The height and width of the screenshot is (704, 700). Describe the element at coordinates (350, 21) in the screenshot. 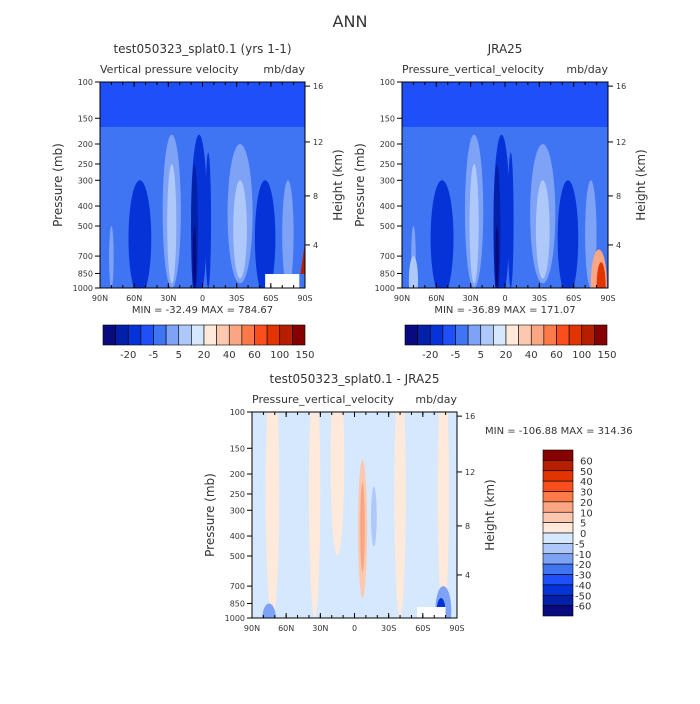

I see `page-title: ANN` at that location.